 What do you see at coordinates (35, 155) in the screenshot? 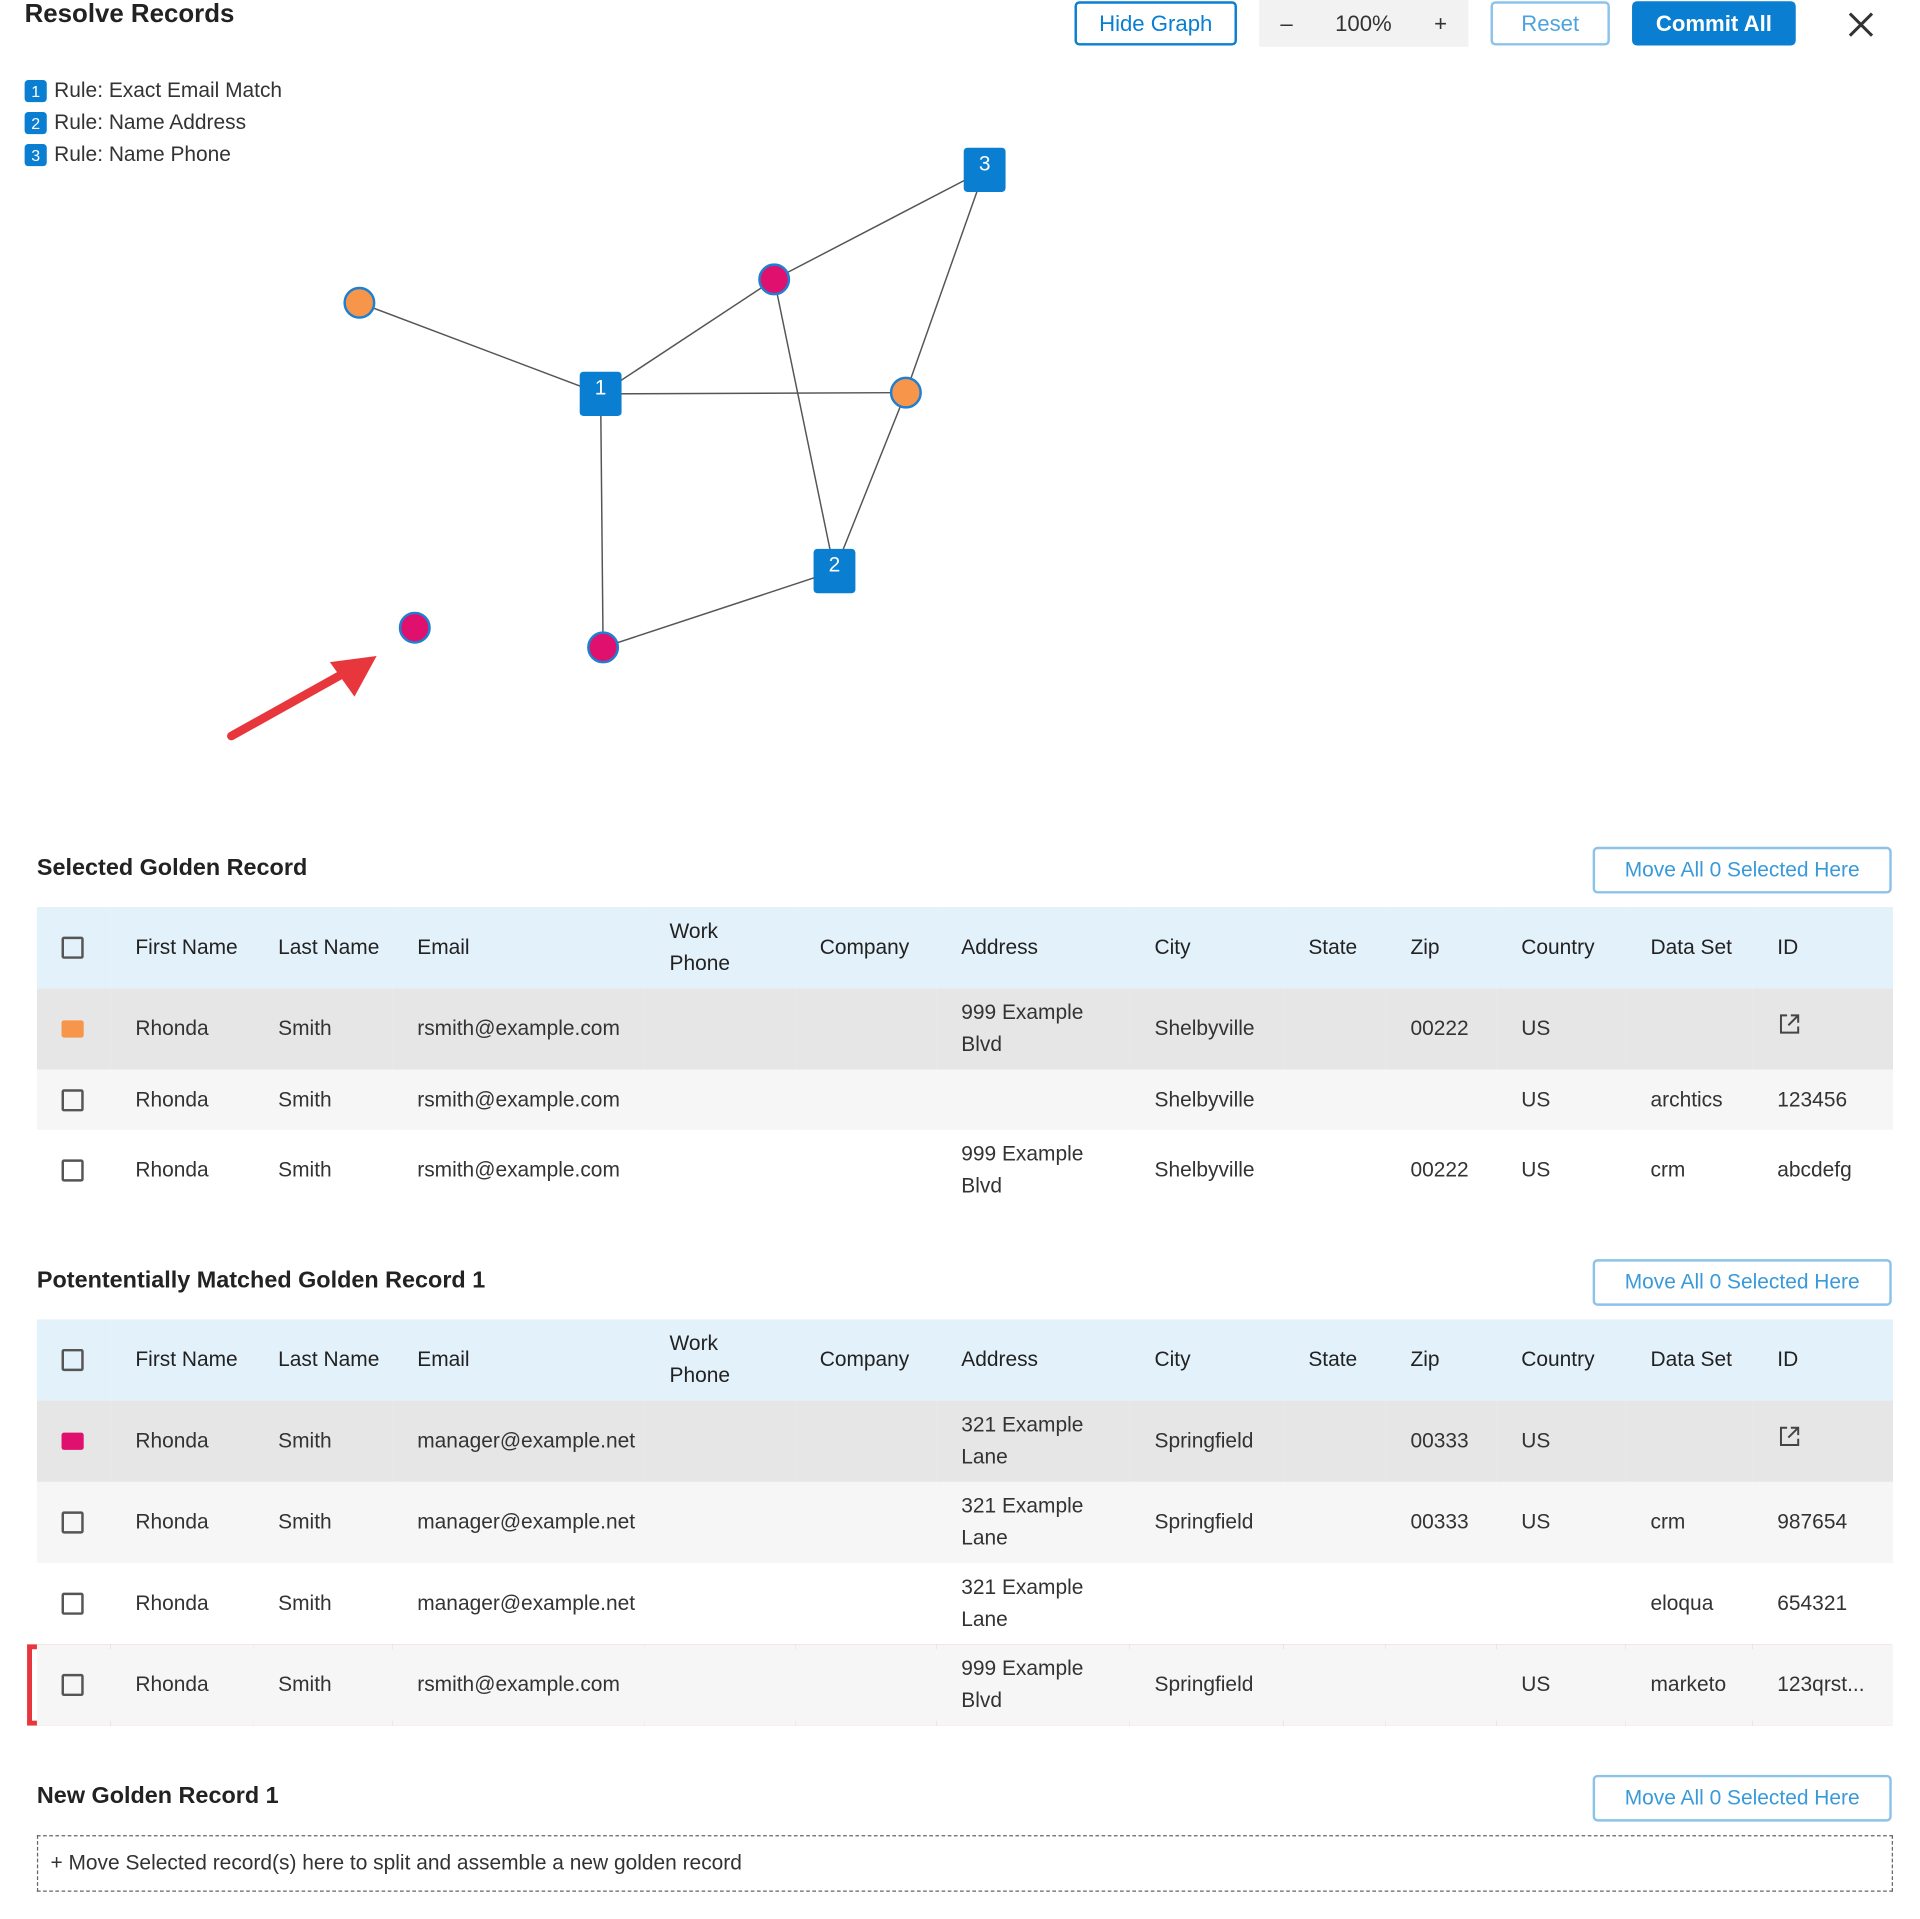
I see `legend-badge: 3` at bounding box center [35, 155].